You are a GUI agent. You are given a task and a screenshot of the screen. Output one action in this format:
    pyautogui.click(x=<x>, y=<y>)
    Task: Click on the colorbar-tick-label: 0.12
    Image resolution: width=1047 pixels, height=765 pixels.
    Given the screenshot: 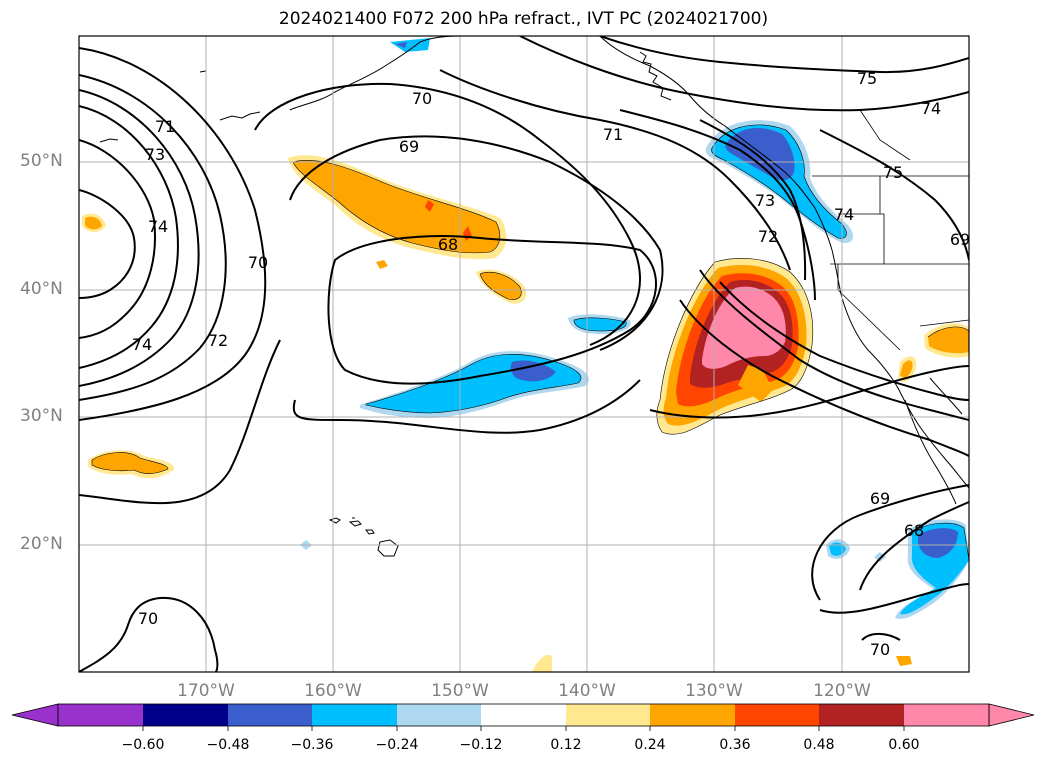 What is the action you would take?
    pyautogui.click(x=566, y=745)
    